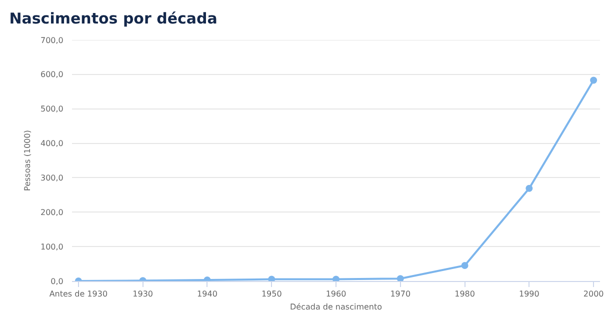 The image size is (614, 321). What do you see at coordinates (271, 294) in the screenshot?
I see `x-tick-label: 1950` at bounding box center [271, 294].